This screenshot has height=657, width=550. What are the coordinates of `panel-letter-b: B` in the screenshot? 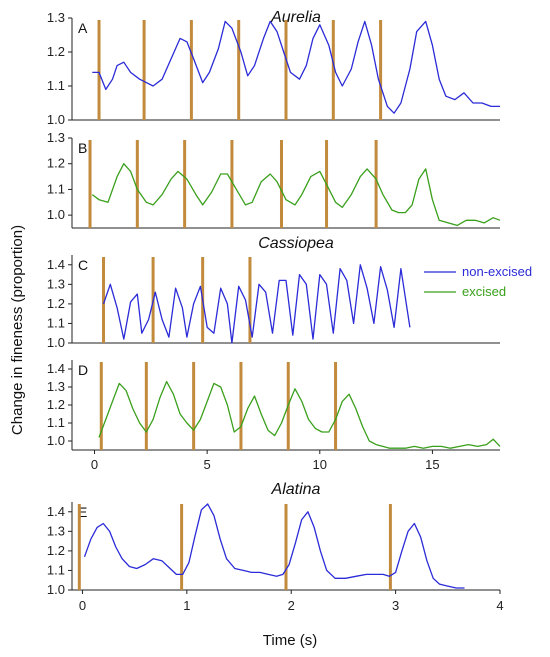 It's located at (82, 148).